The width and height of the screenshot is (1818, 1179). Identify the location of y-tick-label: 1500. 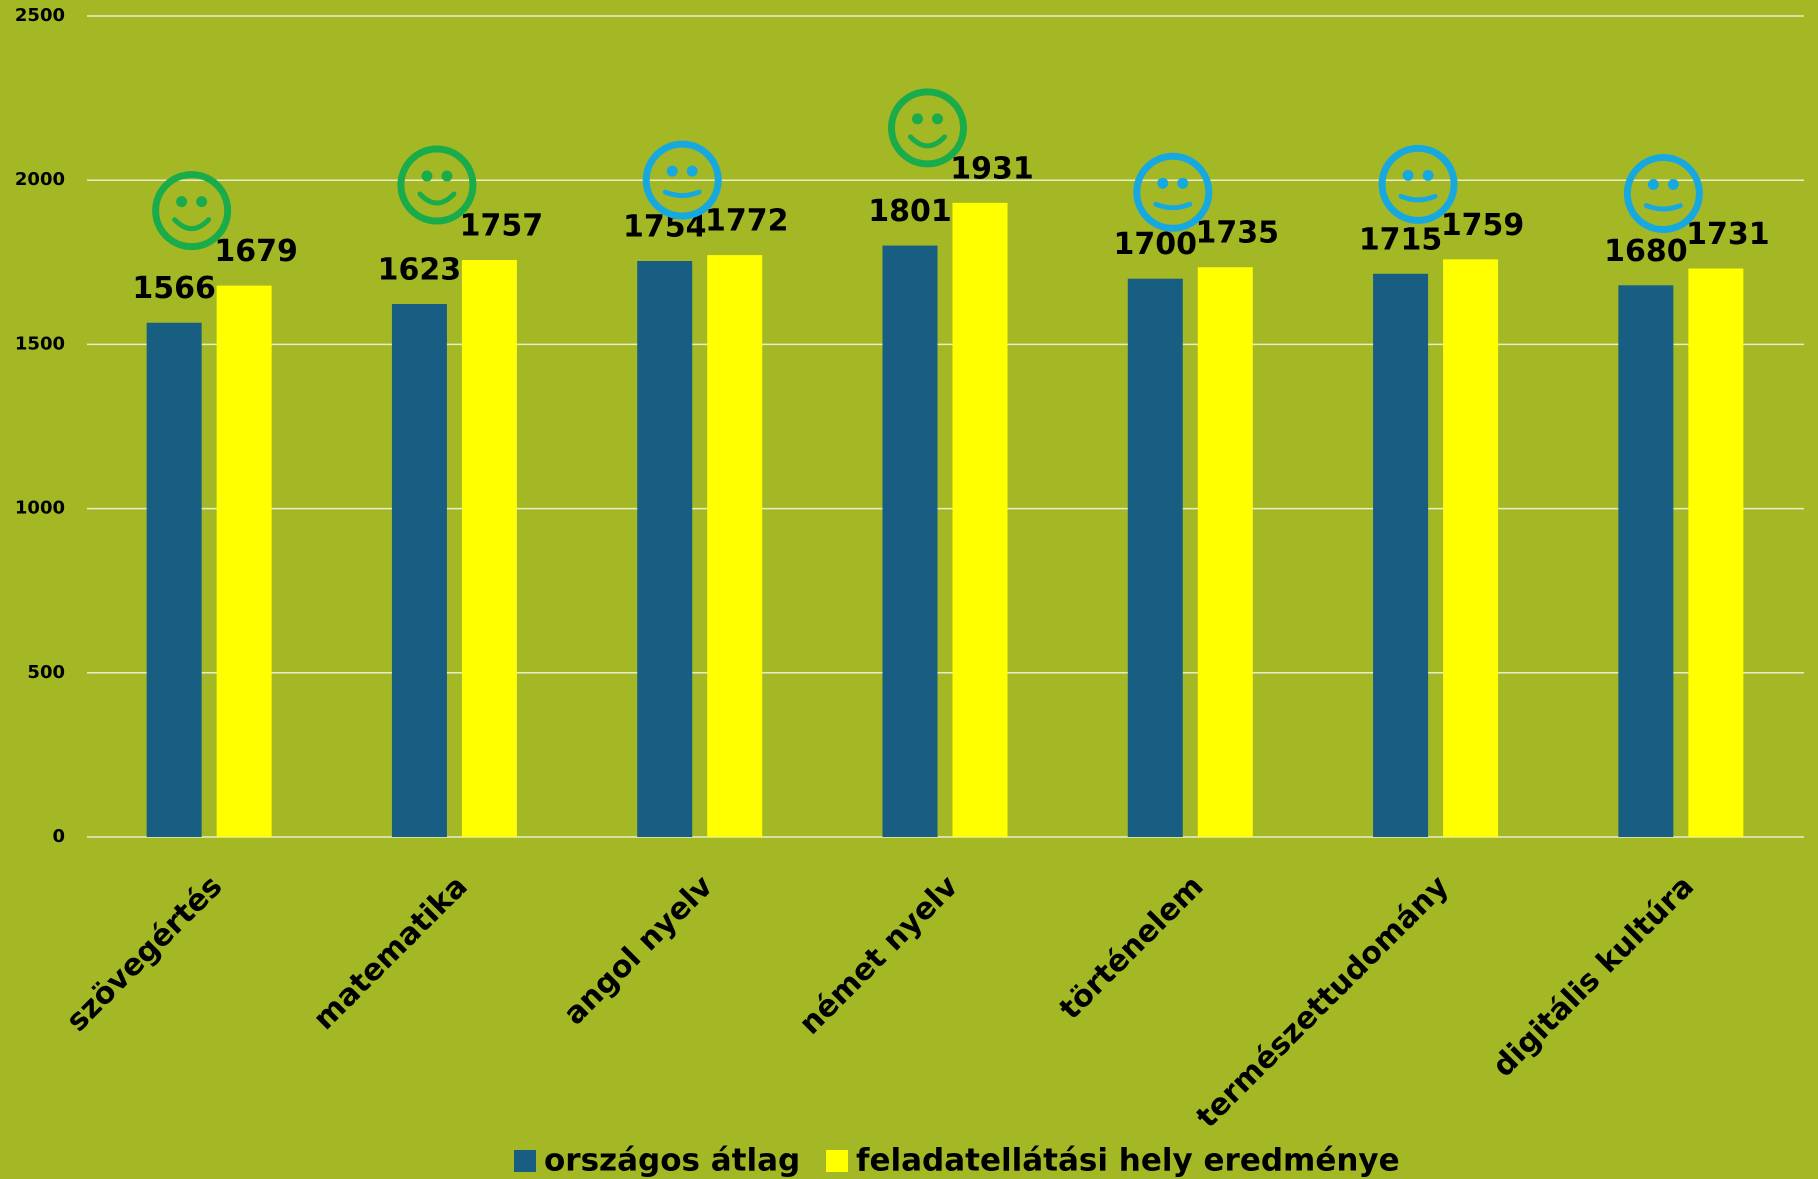
(40, 343).